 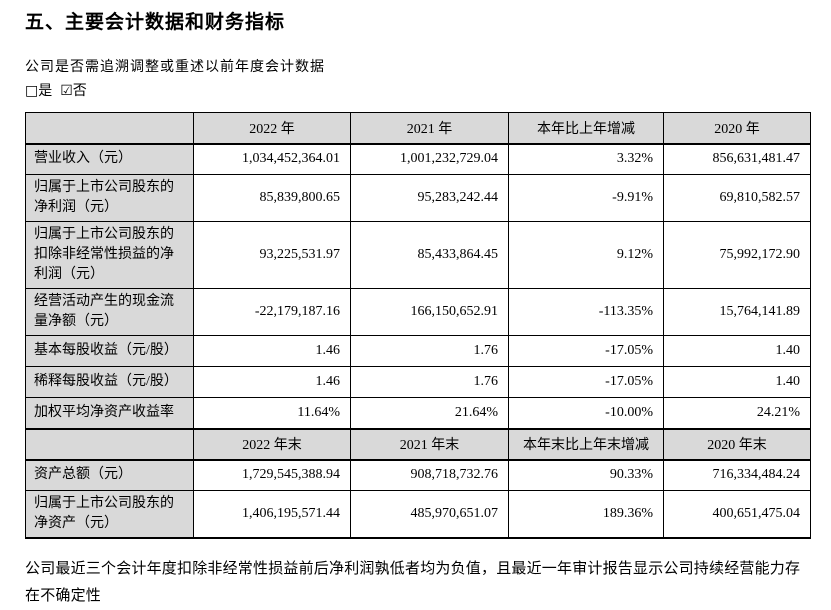 I want to click on value-2021: 85,433,864.45, so click(x=429, y=255).